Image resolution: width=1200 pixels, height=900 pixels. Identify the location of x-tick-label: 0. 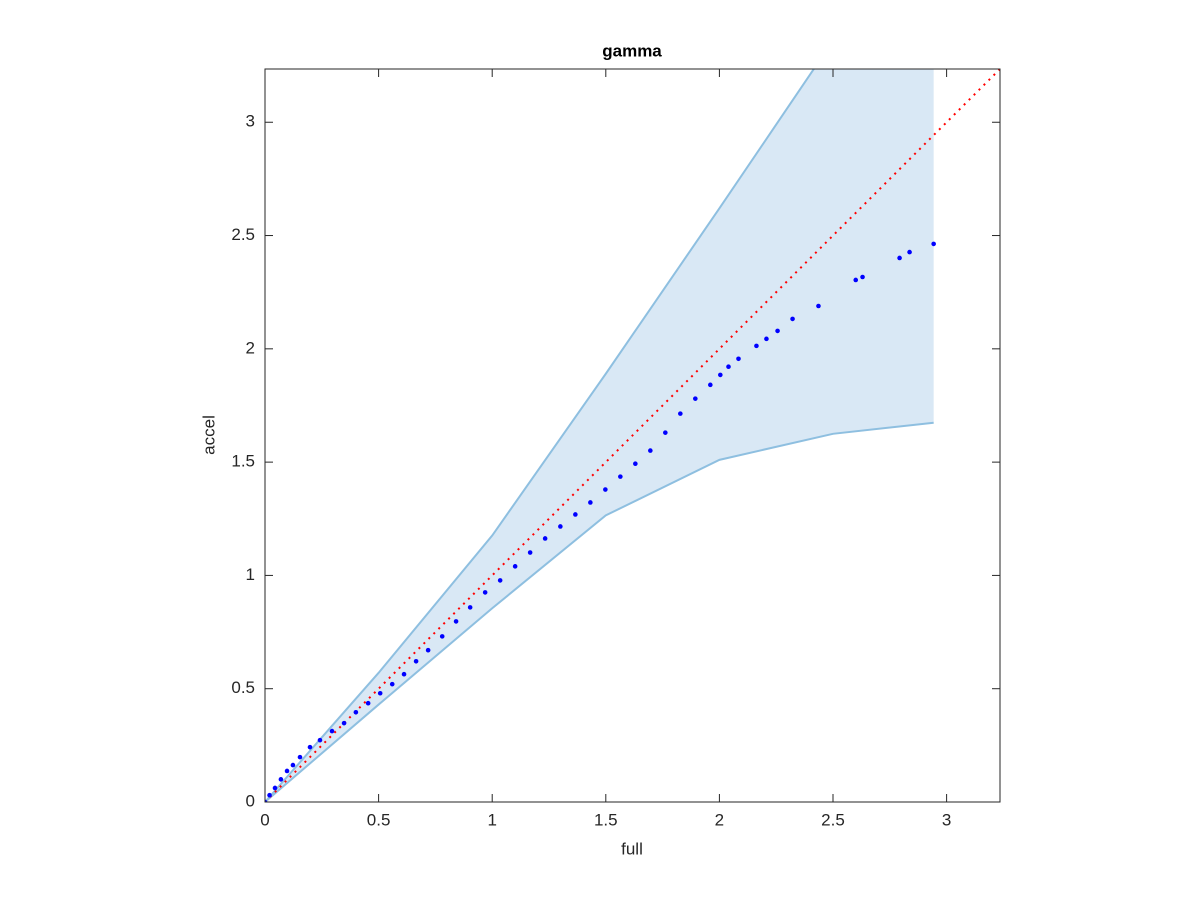
(264, 819).